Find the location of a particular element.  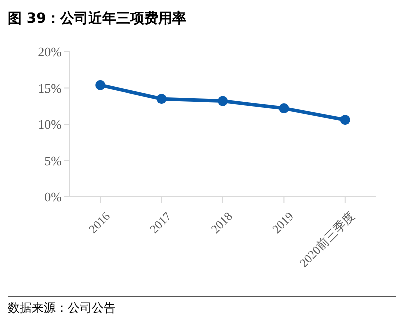

y-tick-label: 15% is located at coordinates (50, 88).